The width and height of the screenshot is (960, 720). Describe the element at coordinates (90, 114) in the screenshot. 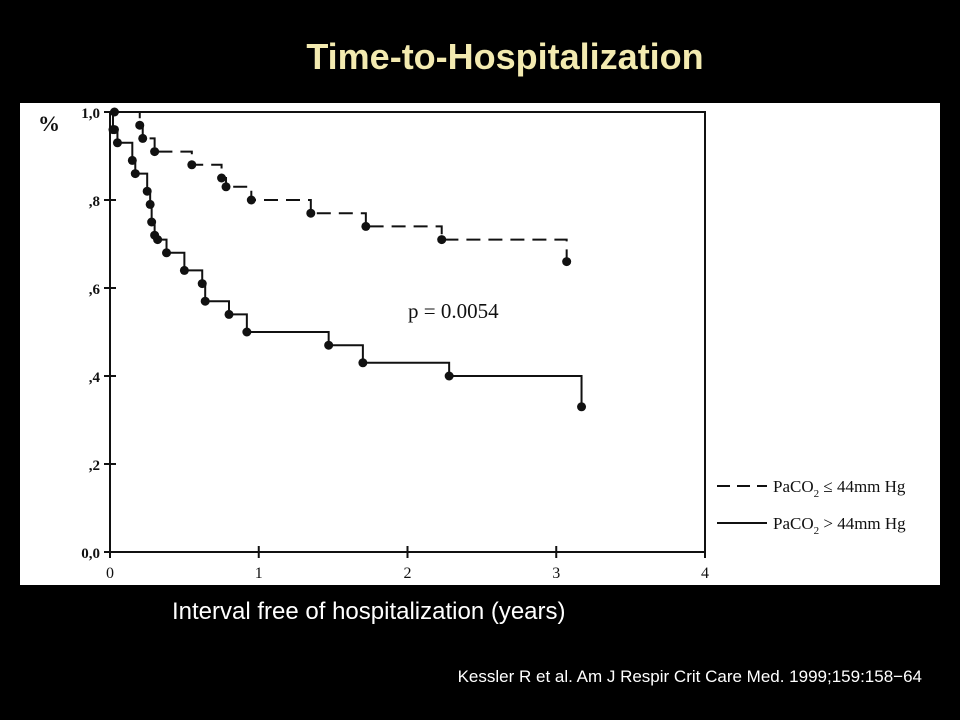

I see `y-tick-label: 1,0` at that location.